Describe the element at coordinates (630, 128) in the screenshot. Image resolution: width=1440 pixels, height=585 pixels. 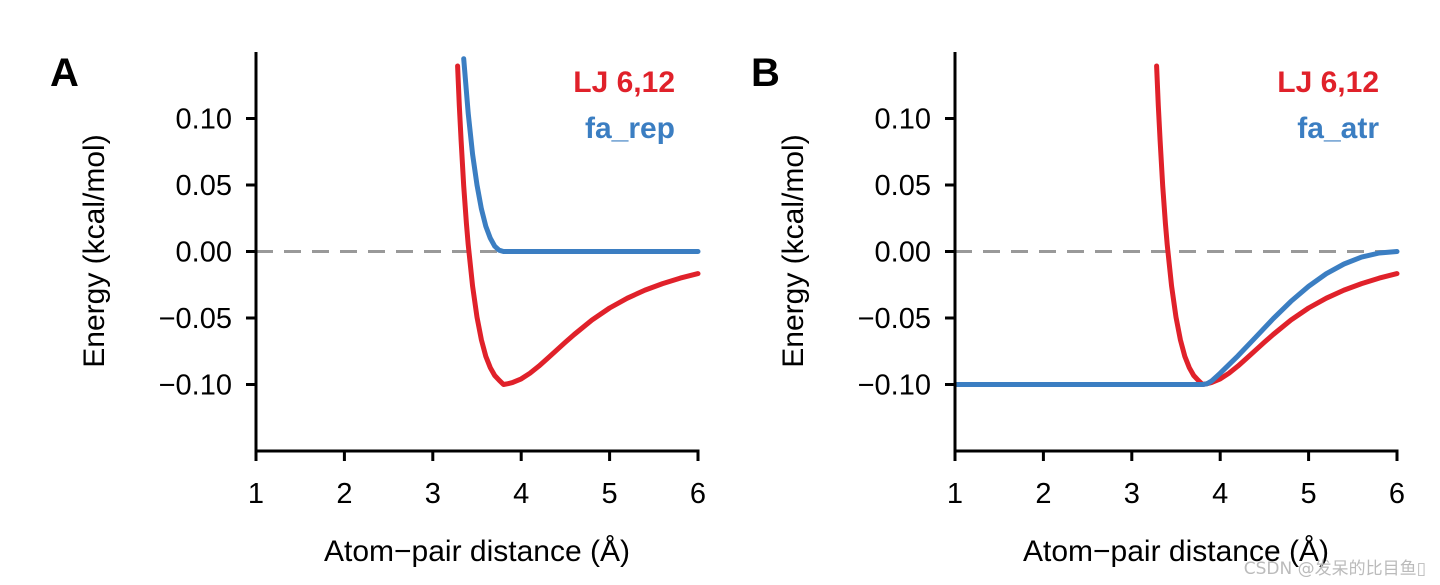
I see `legend-entry: fa_rep` at that location.